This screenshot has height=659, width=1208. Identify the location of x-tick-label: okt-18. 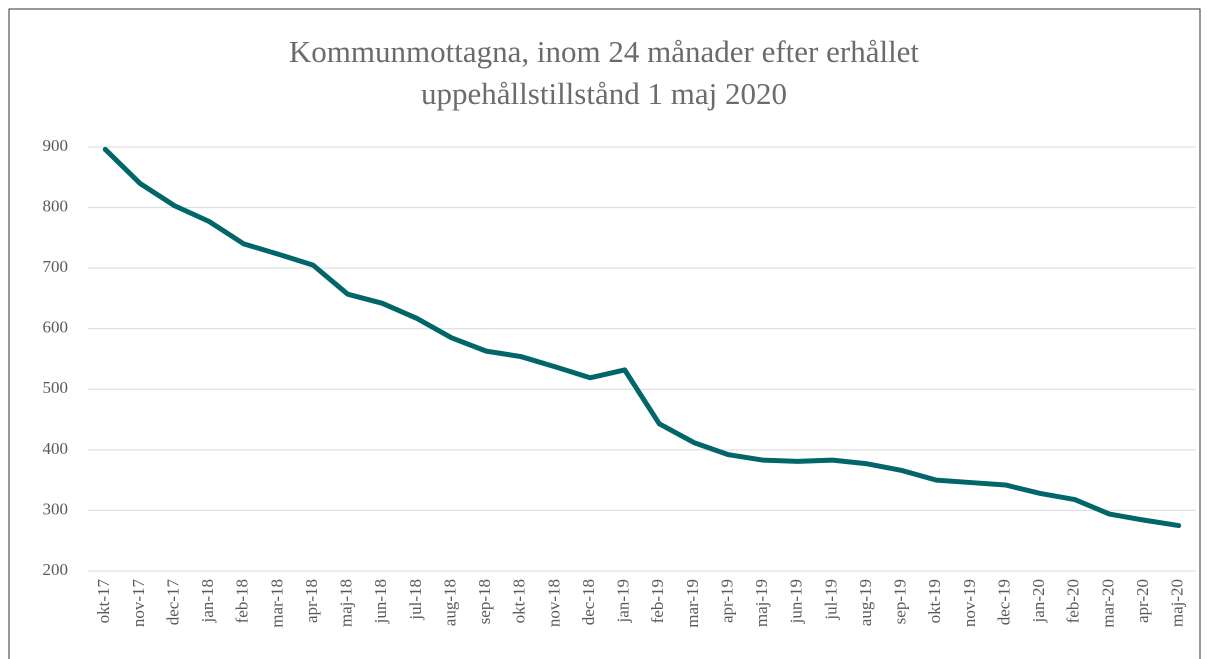
(519, 601).